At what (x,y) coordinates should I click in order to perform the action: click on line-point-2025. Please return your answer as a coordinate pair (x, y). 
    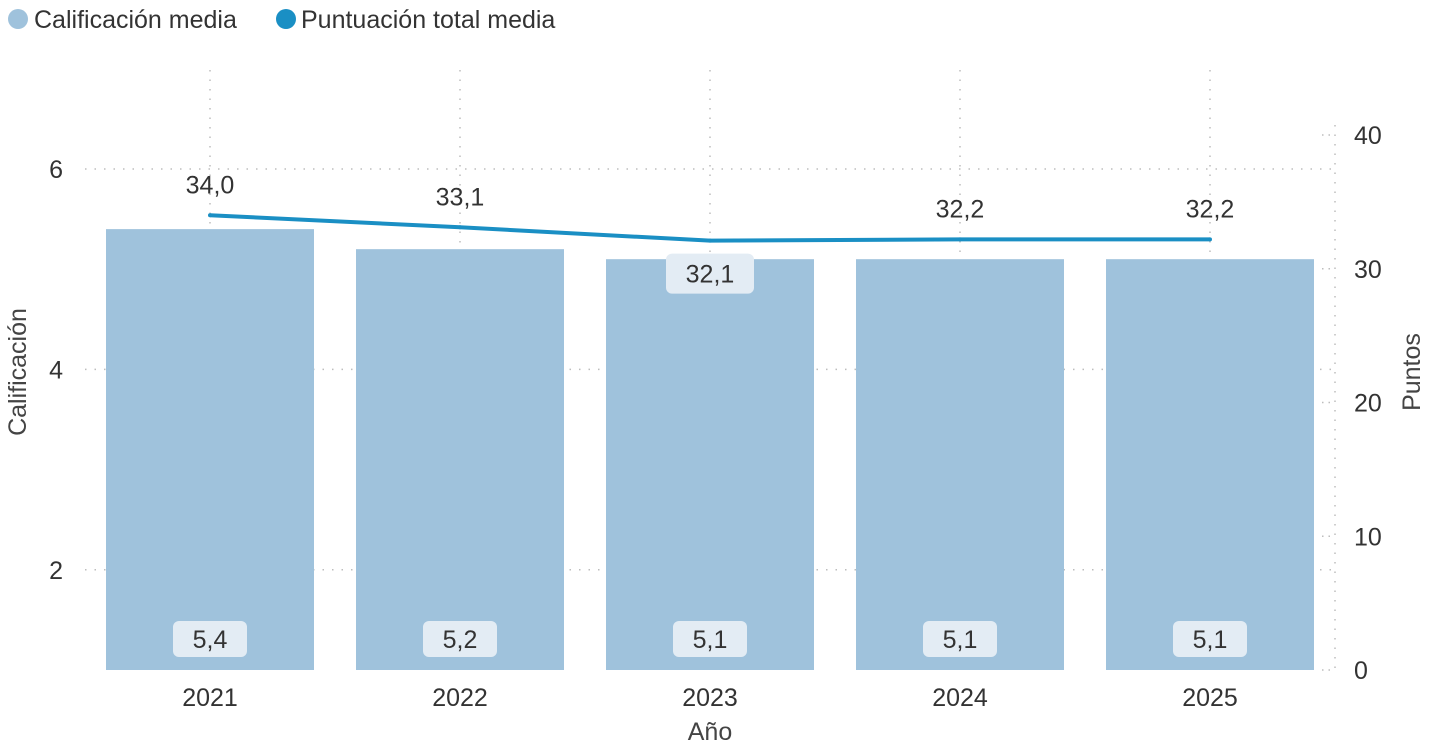
    Looking at the image, I should click on (1210, 239).